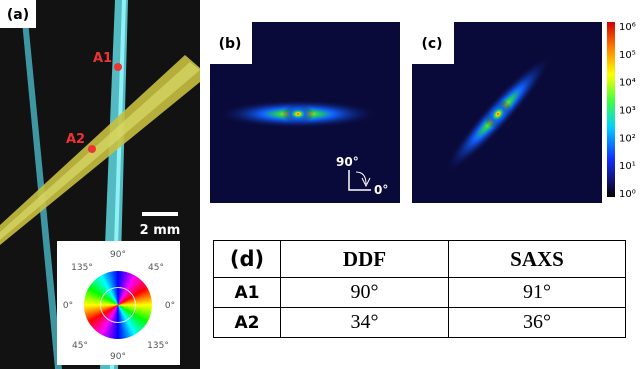 The height and width of the screenshot is (369, 640). What do you see at coordinates (627, 83) in the screenshot?
I see `colorbar-tick-label: 10⁴` at bounding box center [627, 83].